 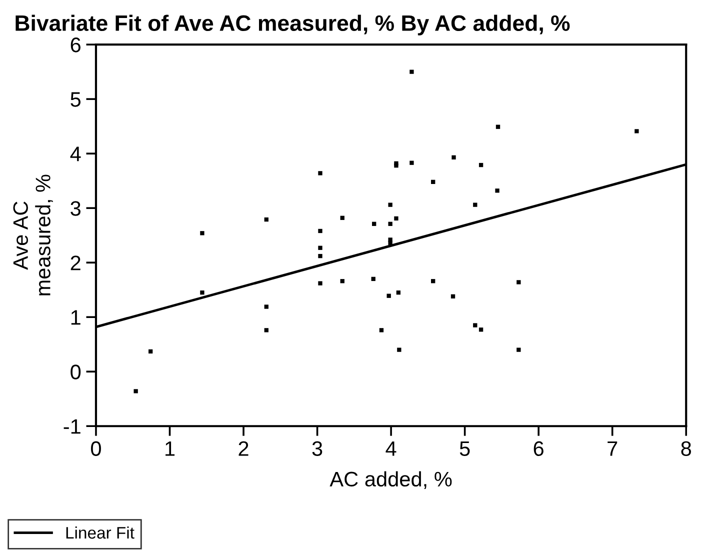 I want to click on y-axis-title: Ave AC measured, %, so click(x=33, y=235).